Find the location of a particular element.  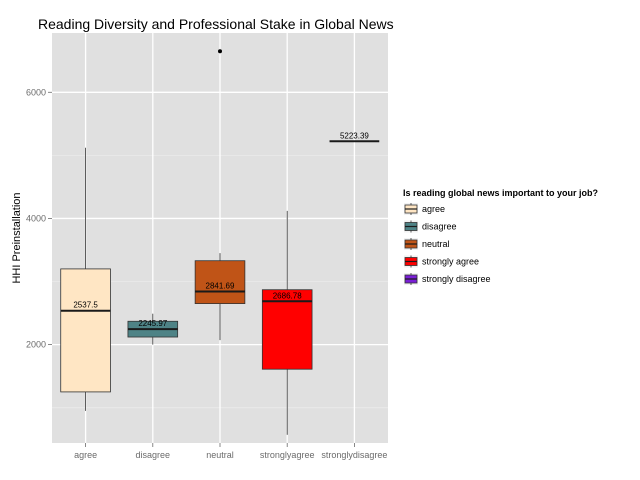

x-tick-label: disagree is located at coordinates (153, 455).